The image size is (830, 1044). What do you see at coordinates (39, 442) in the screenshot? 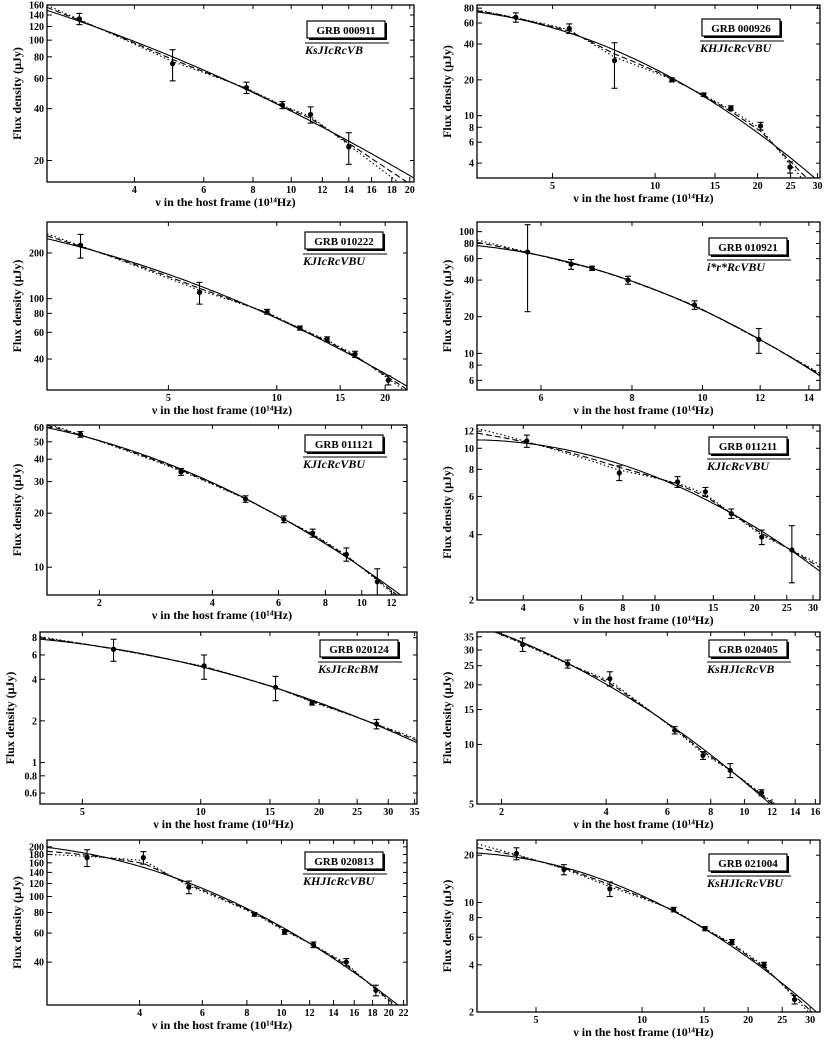
I see `y-tick-label: 50` at bounding box center [39, 442].